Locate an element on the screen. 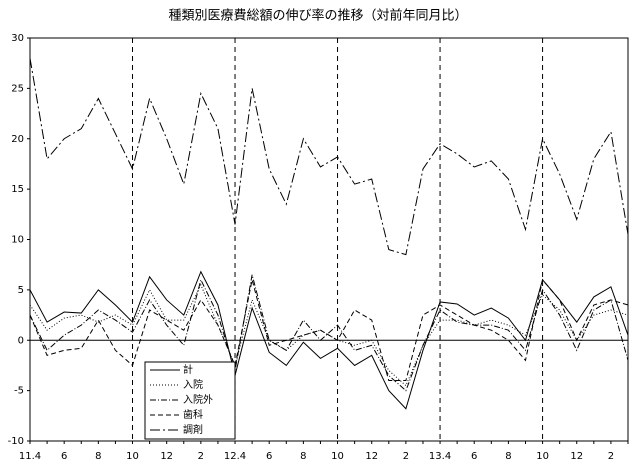 The height and width of the screenshot is (467, 636). y-tick-label: 5 is located at coordinates (21, 290).